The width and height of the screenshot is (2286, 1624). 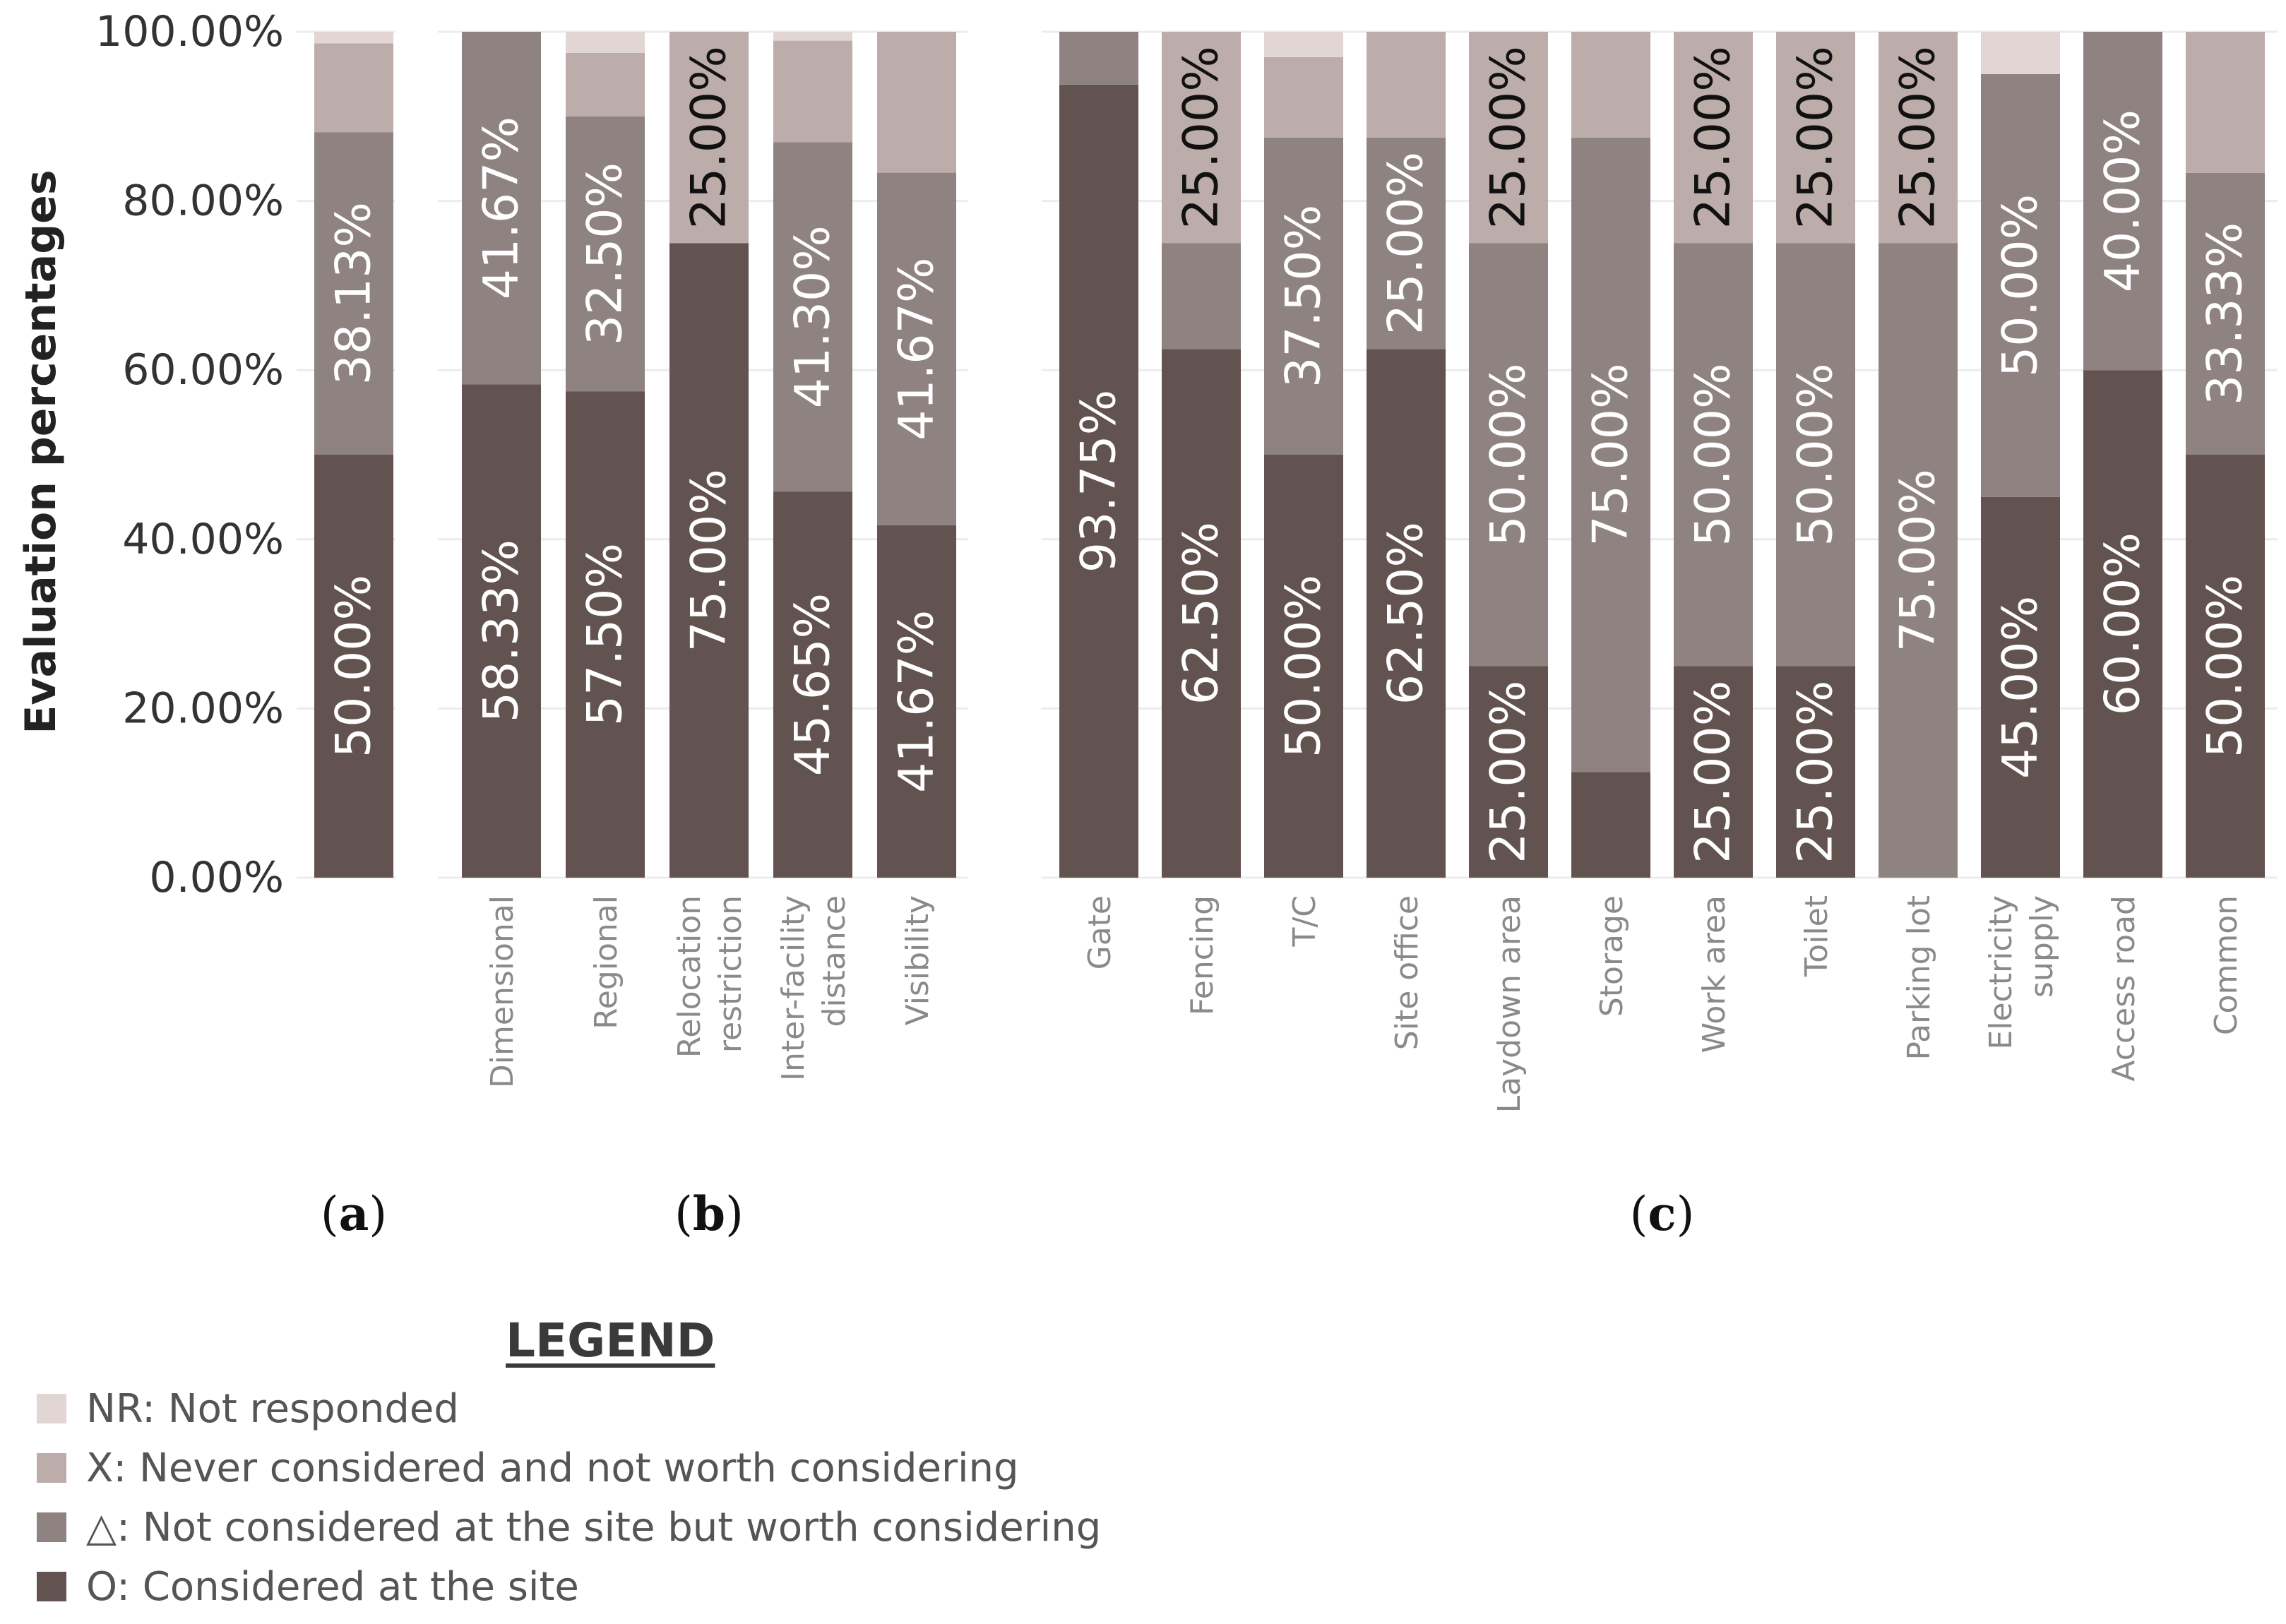 I want to click on legend-title: LEGEND, so click(x=610, y=1340).